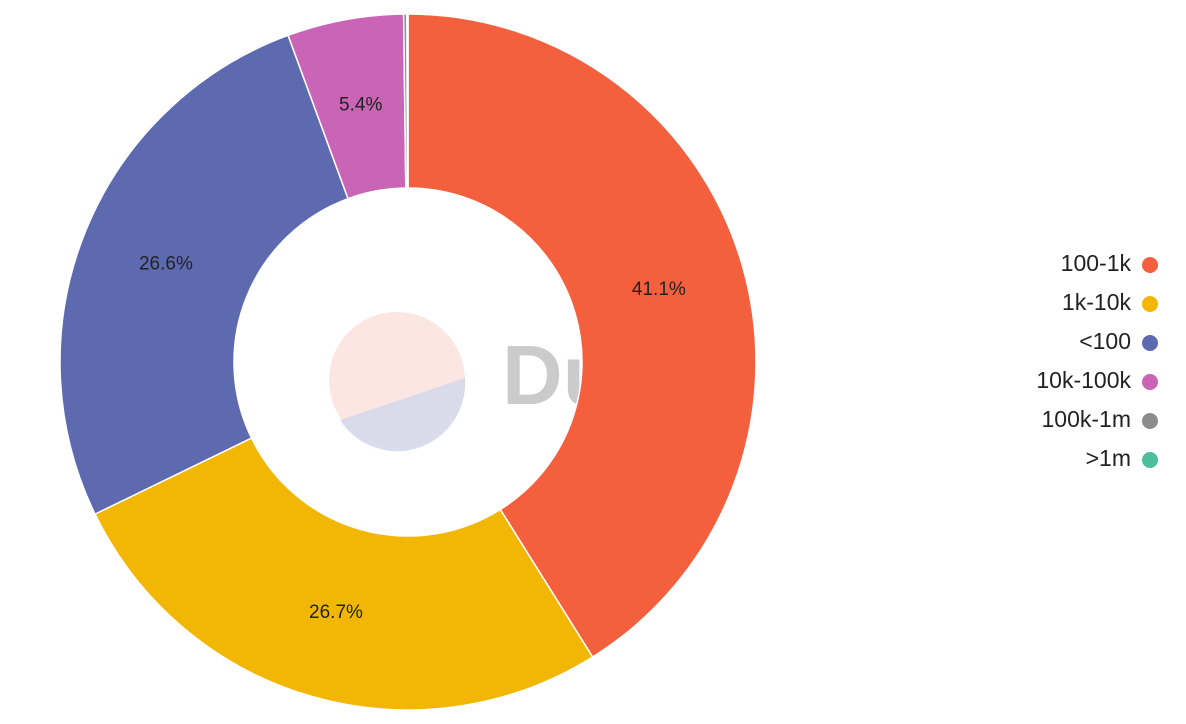  I want to click on data-label: 5.4%, so click(360, 104).